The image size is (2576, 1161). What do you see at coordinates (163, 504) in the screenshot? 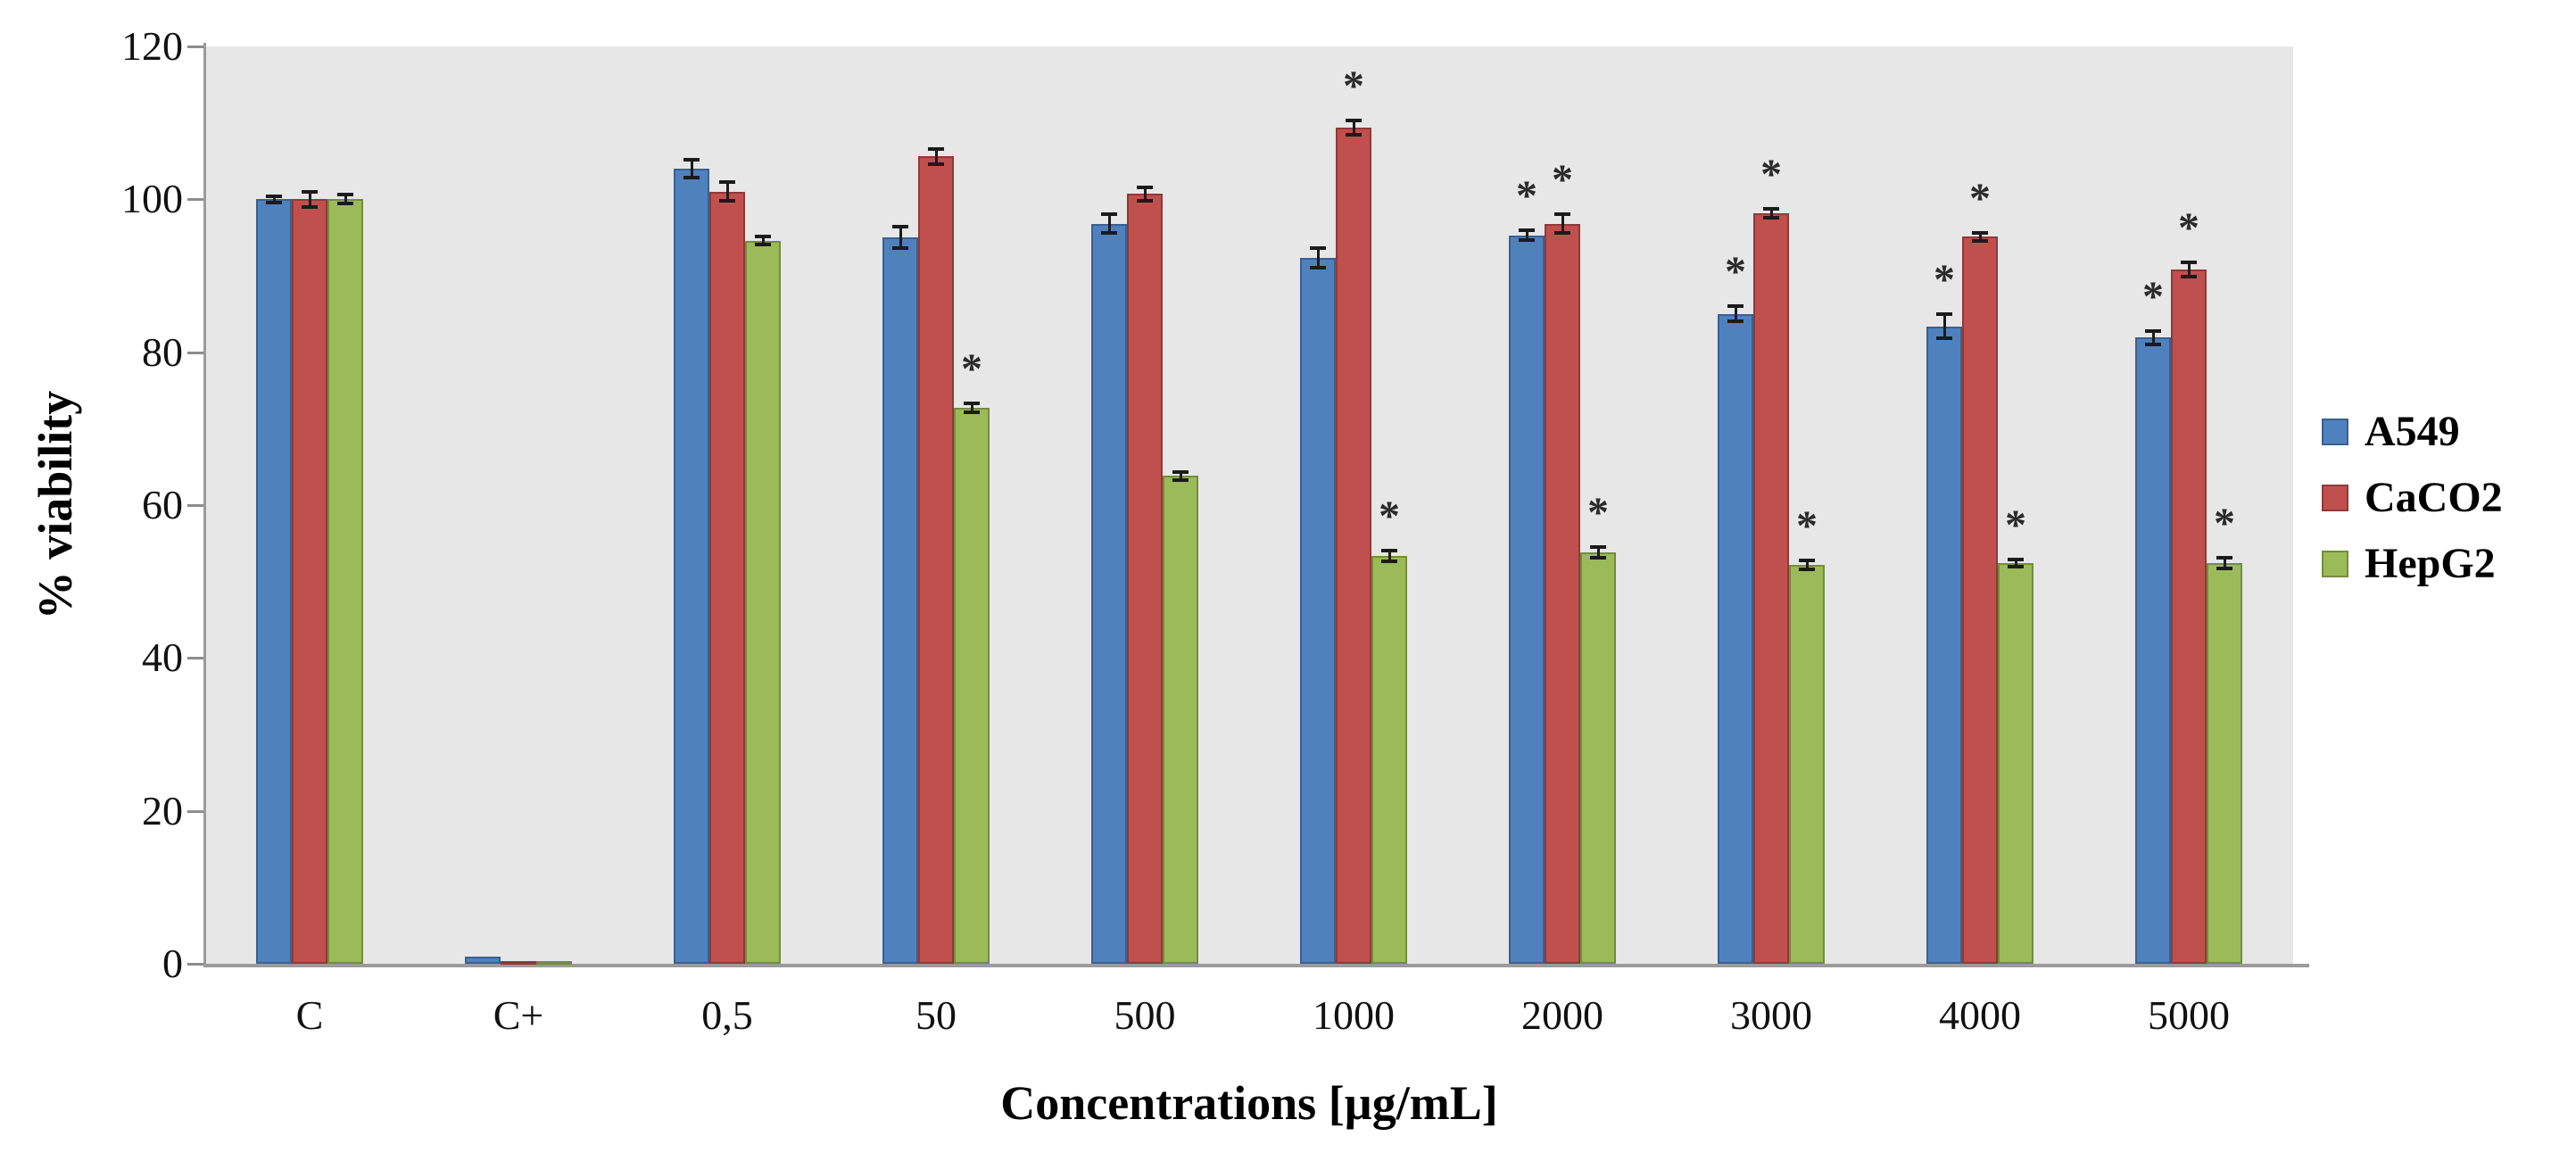
I see `y-tick-label: 60` at bounding box center [163, 504].